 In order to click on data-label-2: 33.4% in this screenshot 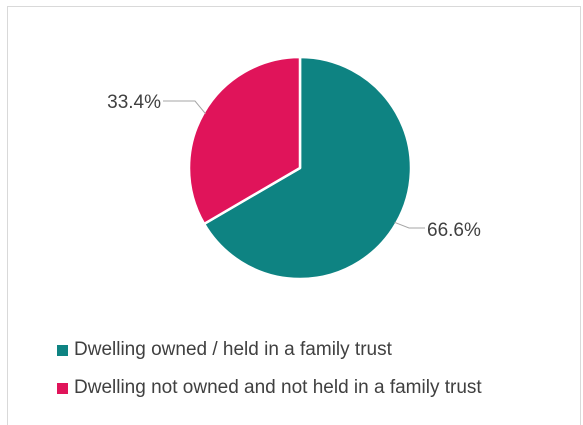, I will do `click(134, 102)`.